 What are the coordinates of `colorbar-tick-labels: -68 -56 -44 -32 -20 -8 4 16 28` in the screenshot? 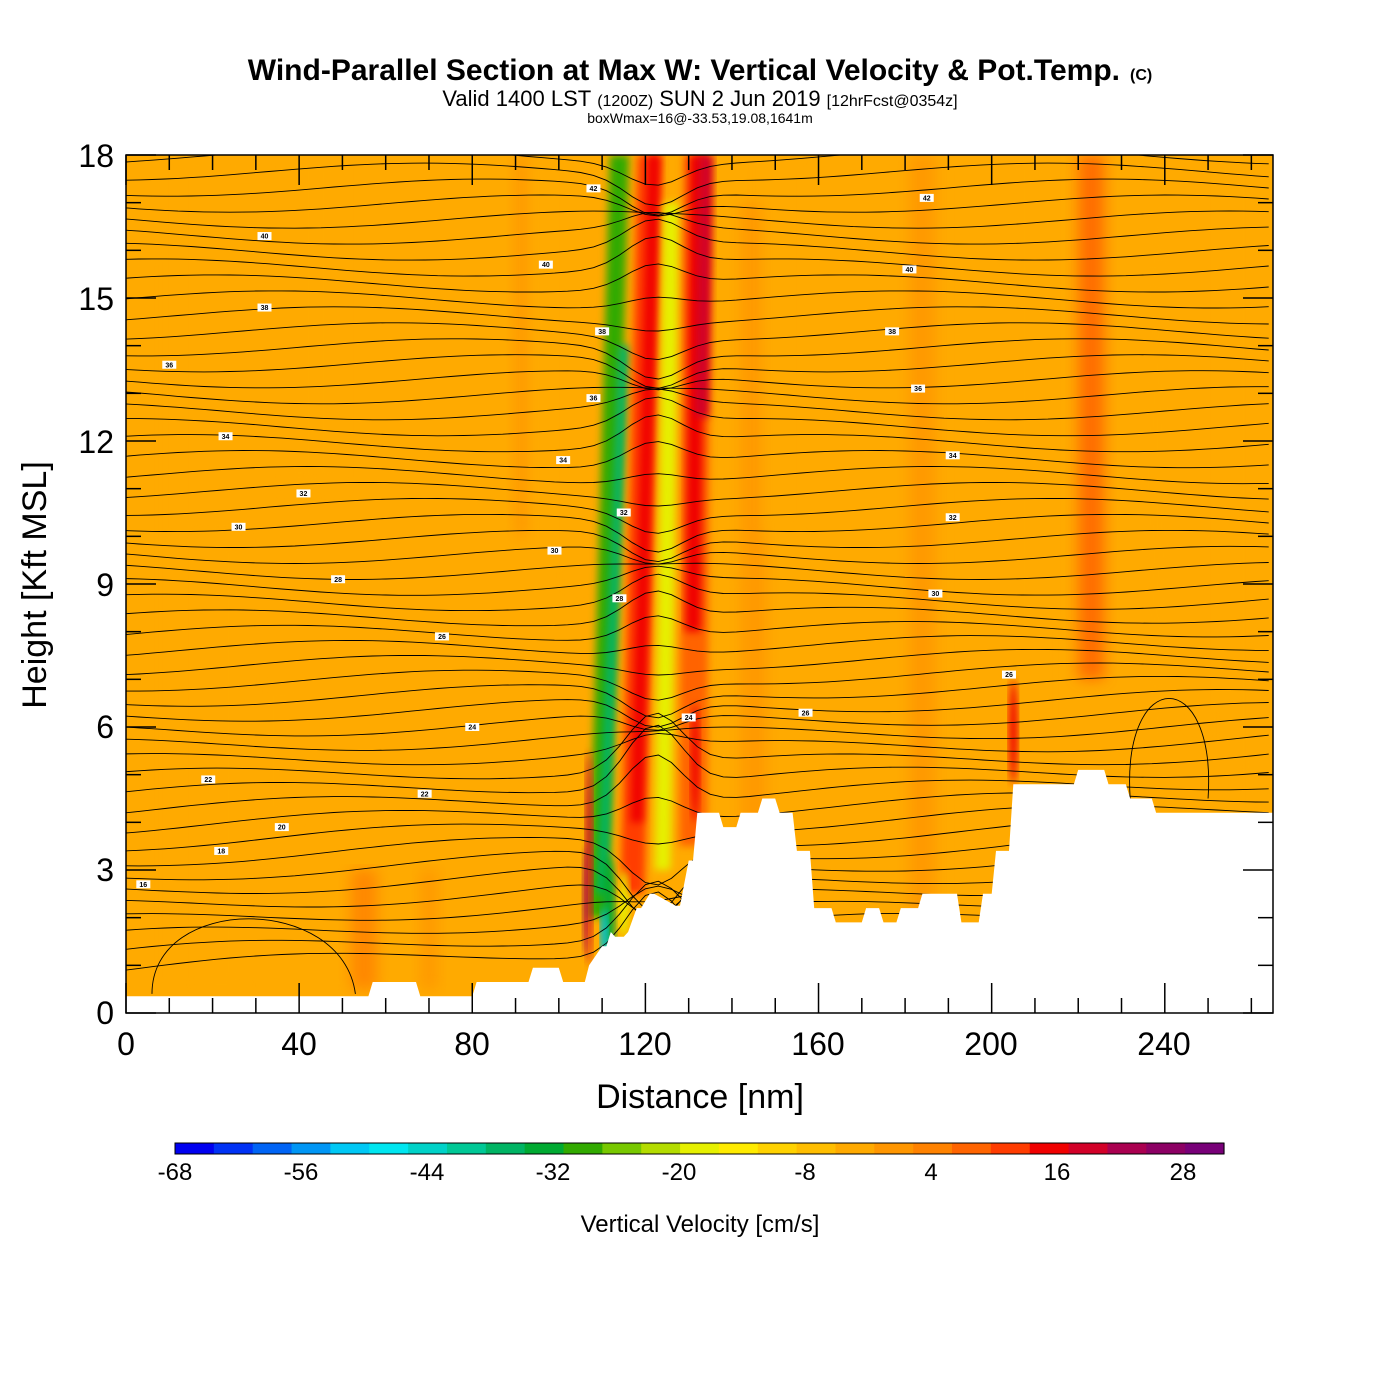 It's located at (677, 1172).